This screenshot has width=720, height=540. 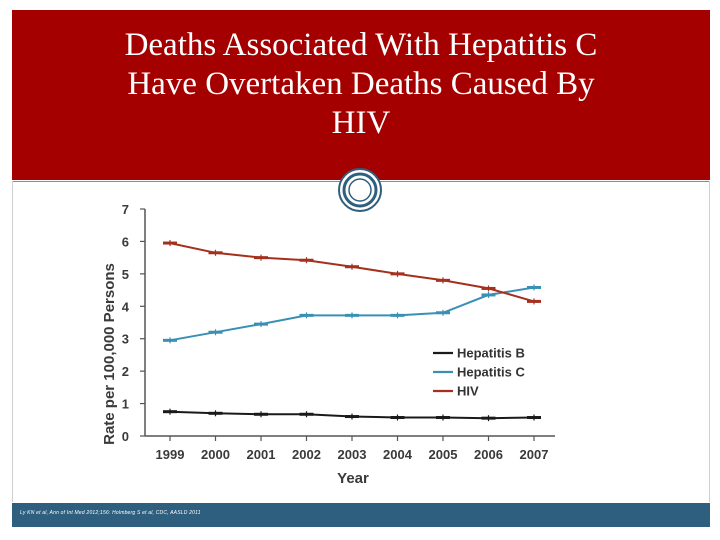 I want to click on y-tick-label: 0, so click(x=125, y=436).